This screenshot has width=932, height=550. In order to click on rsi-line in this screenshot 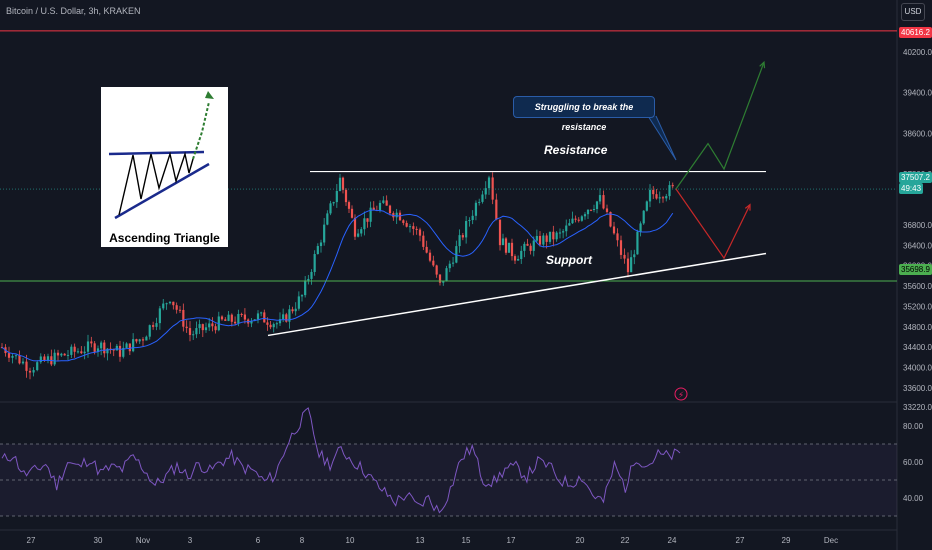, I will do `click(341, 460)`.